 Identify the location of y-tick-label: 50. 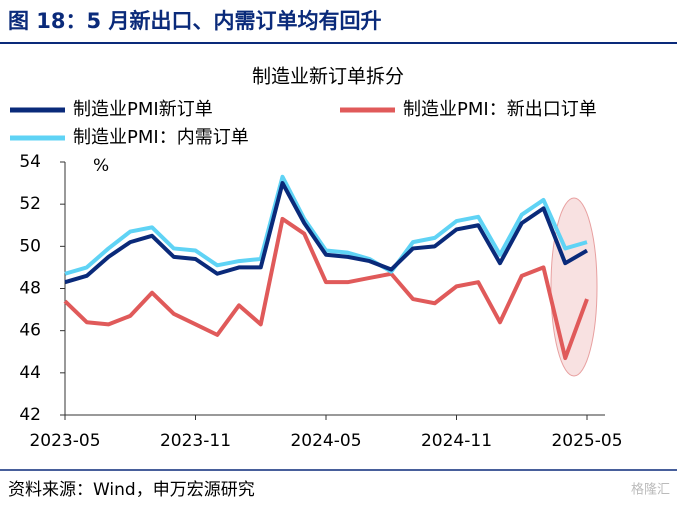
(30, 246).